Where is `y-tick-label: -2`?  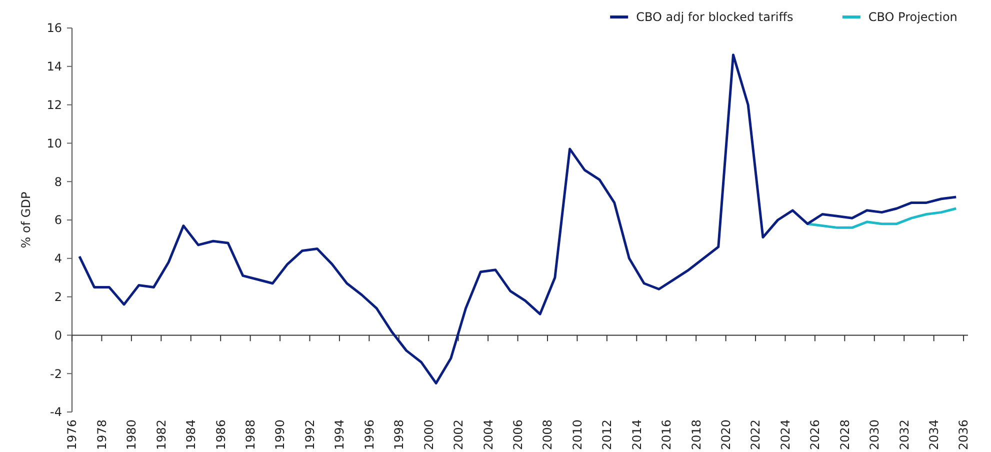 y-tick-label: -2 is located at coordinates (56, 373).